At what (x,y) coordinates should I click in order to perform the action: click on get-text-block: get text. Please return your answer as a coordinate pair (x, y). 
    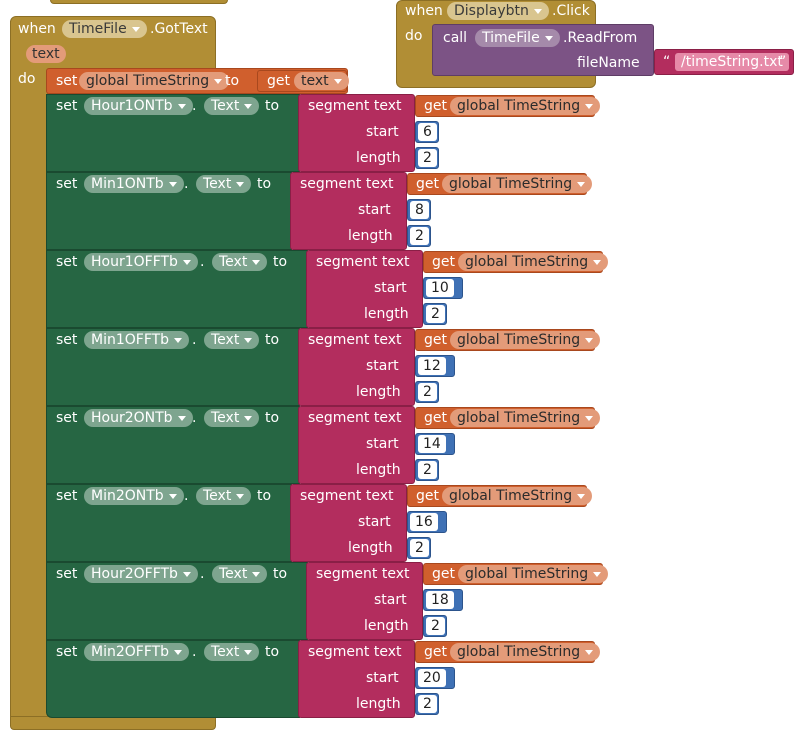
    Looking at the image, I should click on (303, 81).